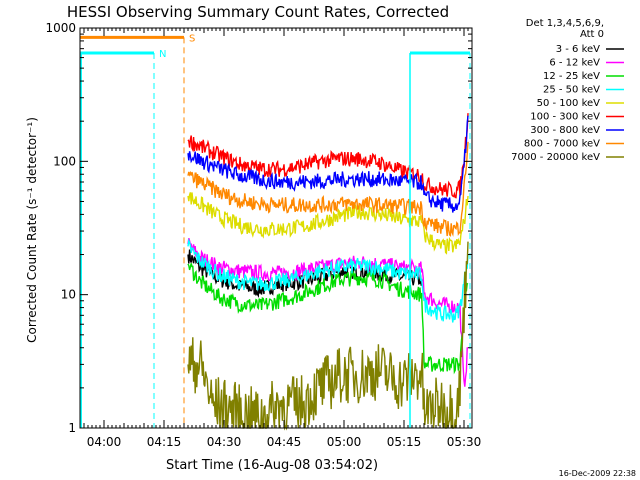 The width and height of the screenshot is (640, 480). Describe the element at coordinates (555, 157) in the screenshot. I see `legend-label: 7000 - 20000 keV` at that location.